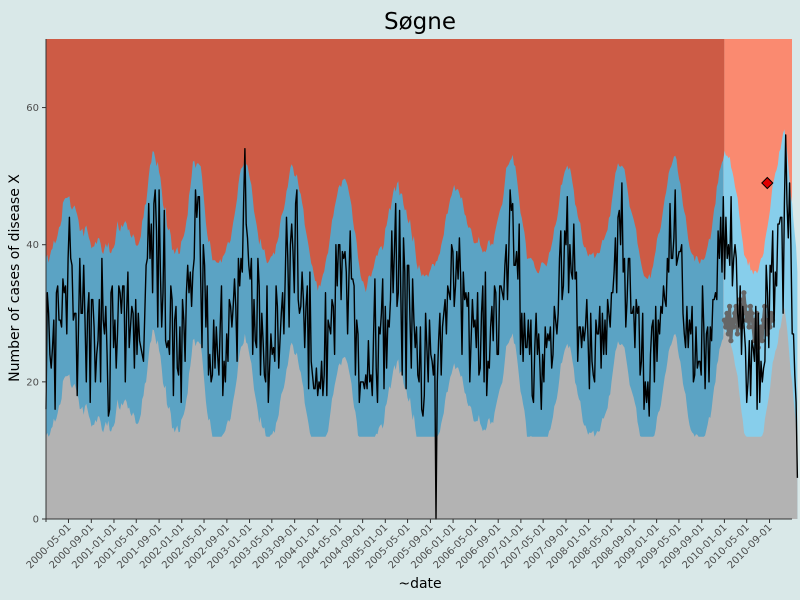 The image size is (800, 600). What do you see at coordinates (420, 22) in the screenshot?
I see `chart-title: Søgne` at bounding box center [420, 22].